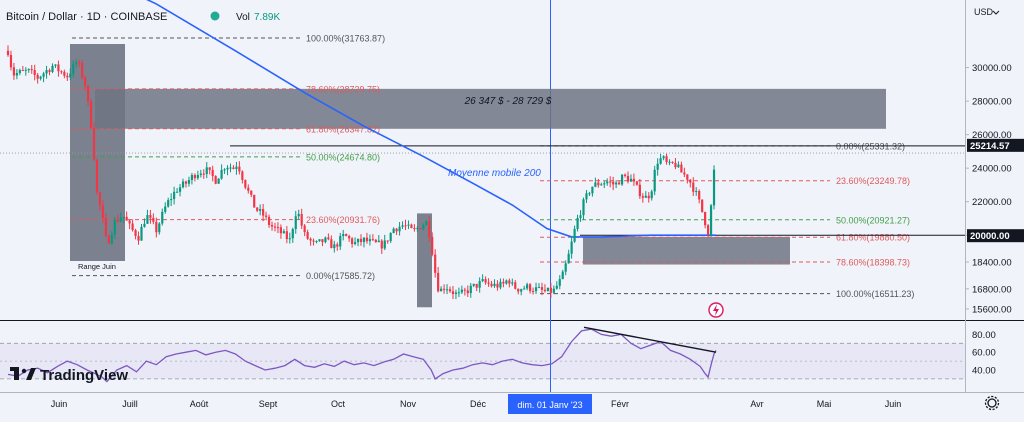 The width and height of the screenshot is (1024, 422). What do you see at coordinates (243, 17) in the screenshot?
I see `volume-label: Vol` at bounding box center [243, 17].